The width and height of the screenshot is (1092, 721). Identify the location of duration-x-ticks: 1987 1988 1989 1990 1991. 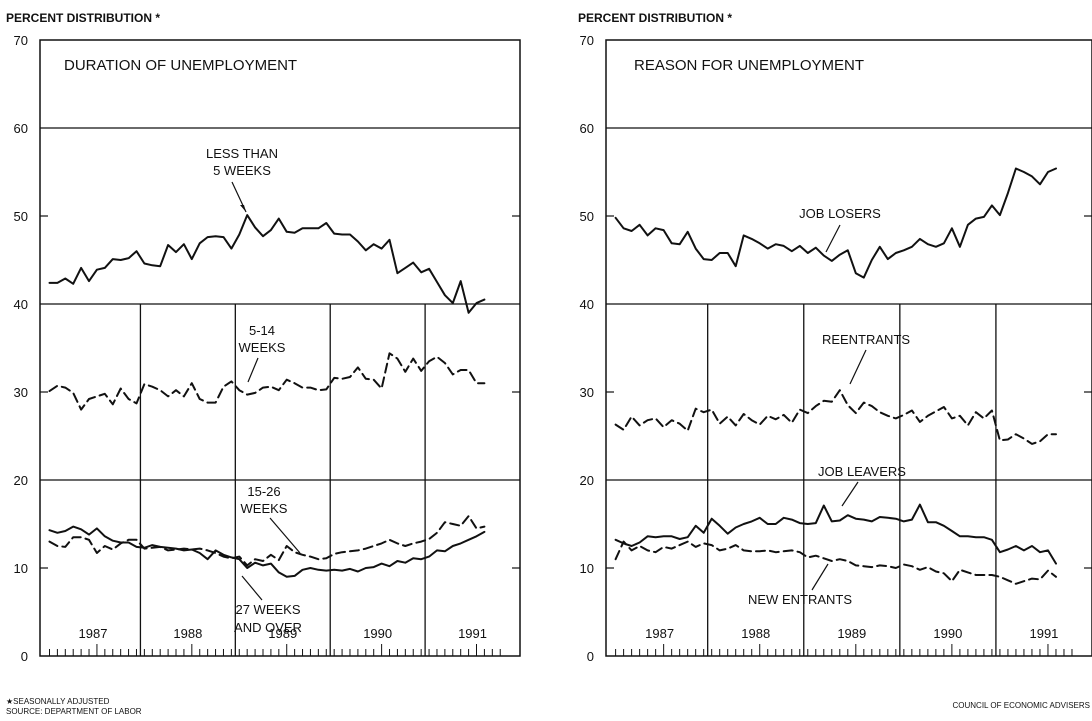
(274, 641).